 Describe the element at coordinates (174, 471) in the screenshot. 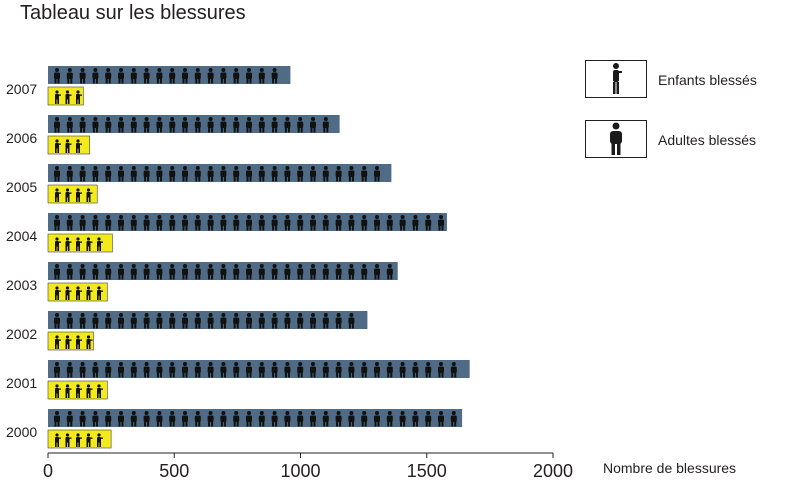

I see `x-tick-label: 500` at that location.